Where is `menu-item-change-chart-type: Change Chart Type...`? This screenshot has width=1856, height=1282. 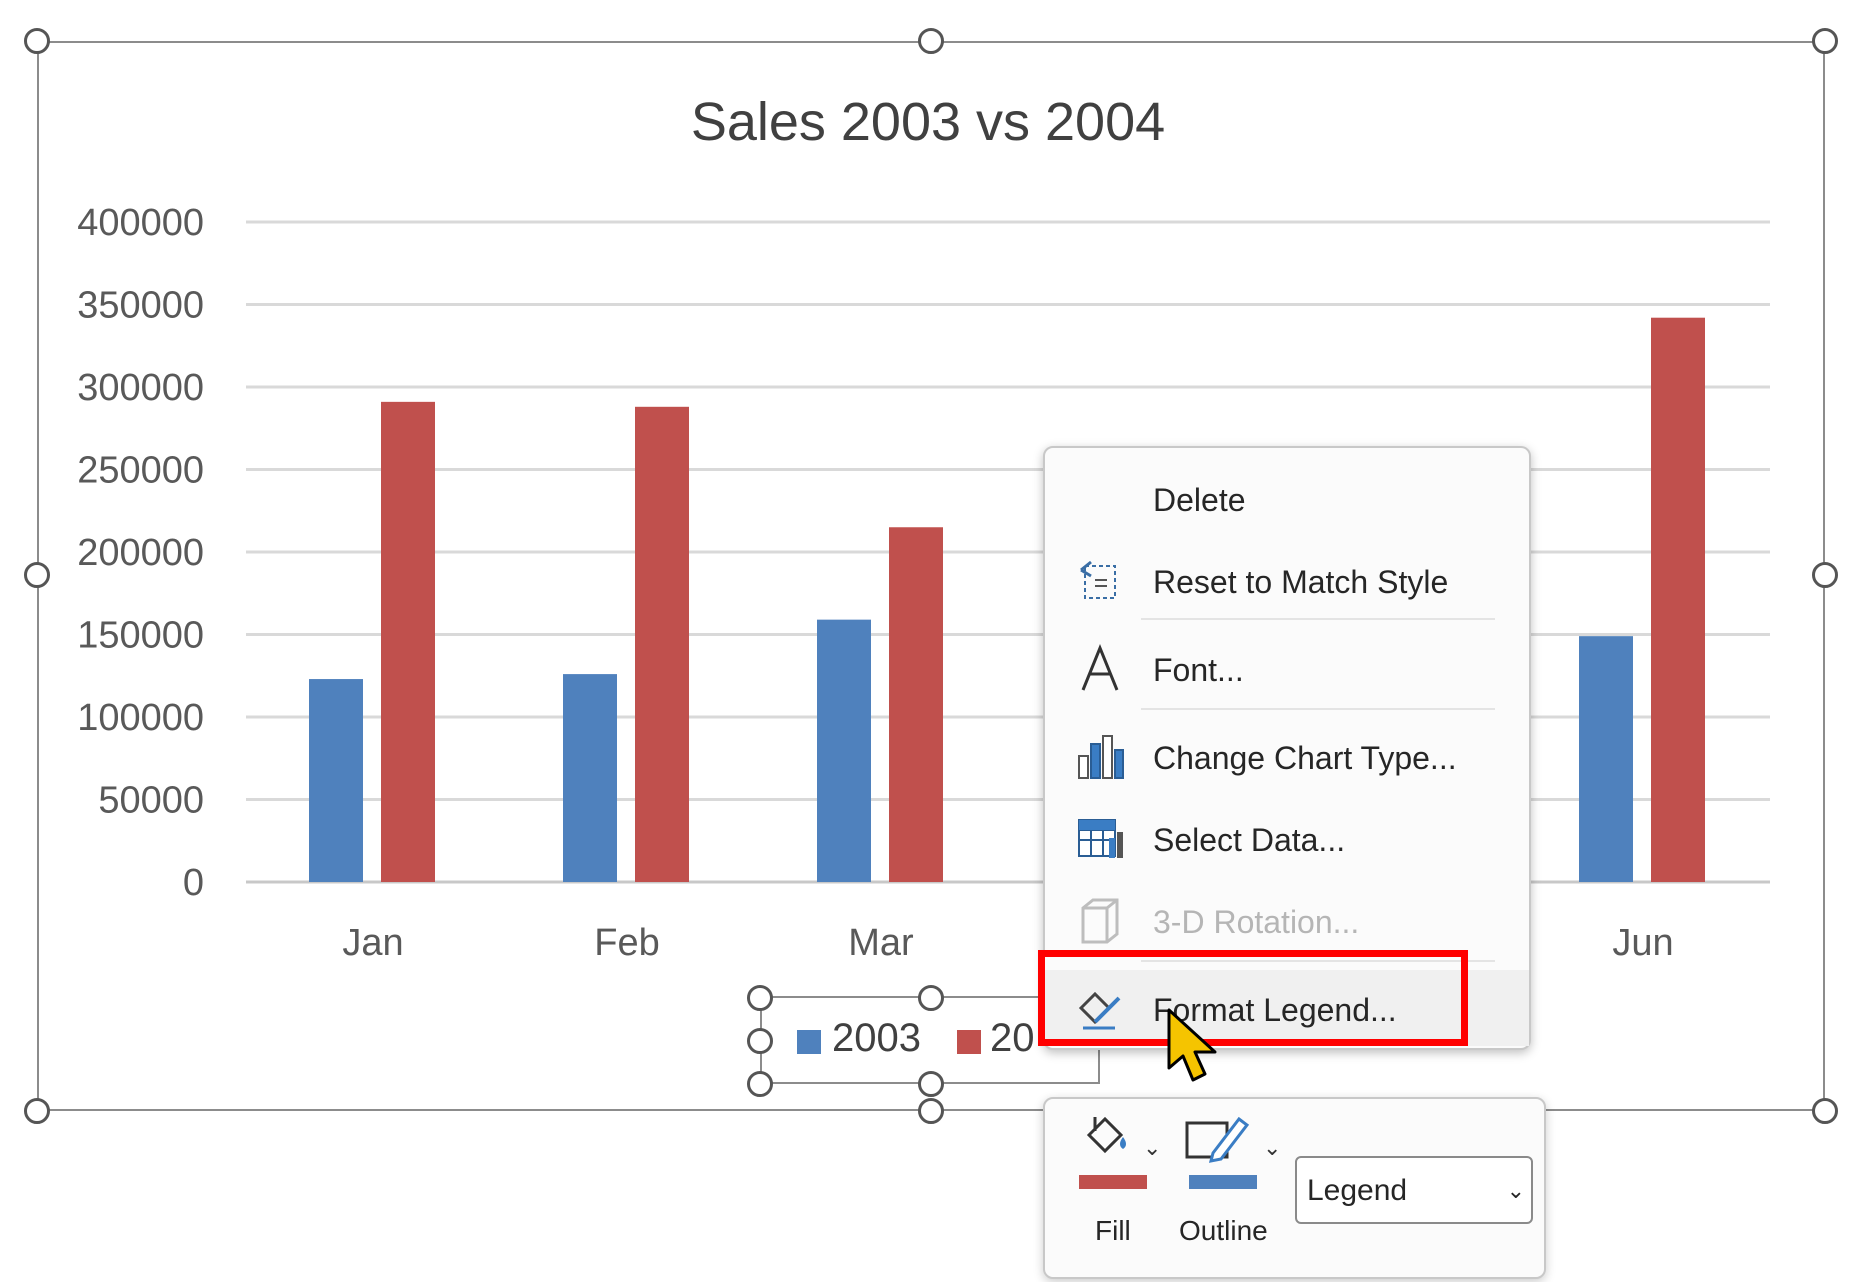 menu-item-change-chart-type: Change Chart Type... is located at coordinates (1287, 756).